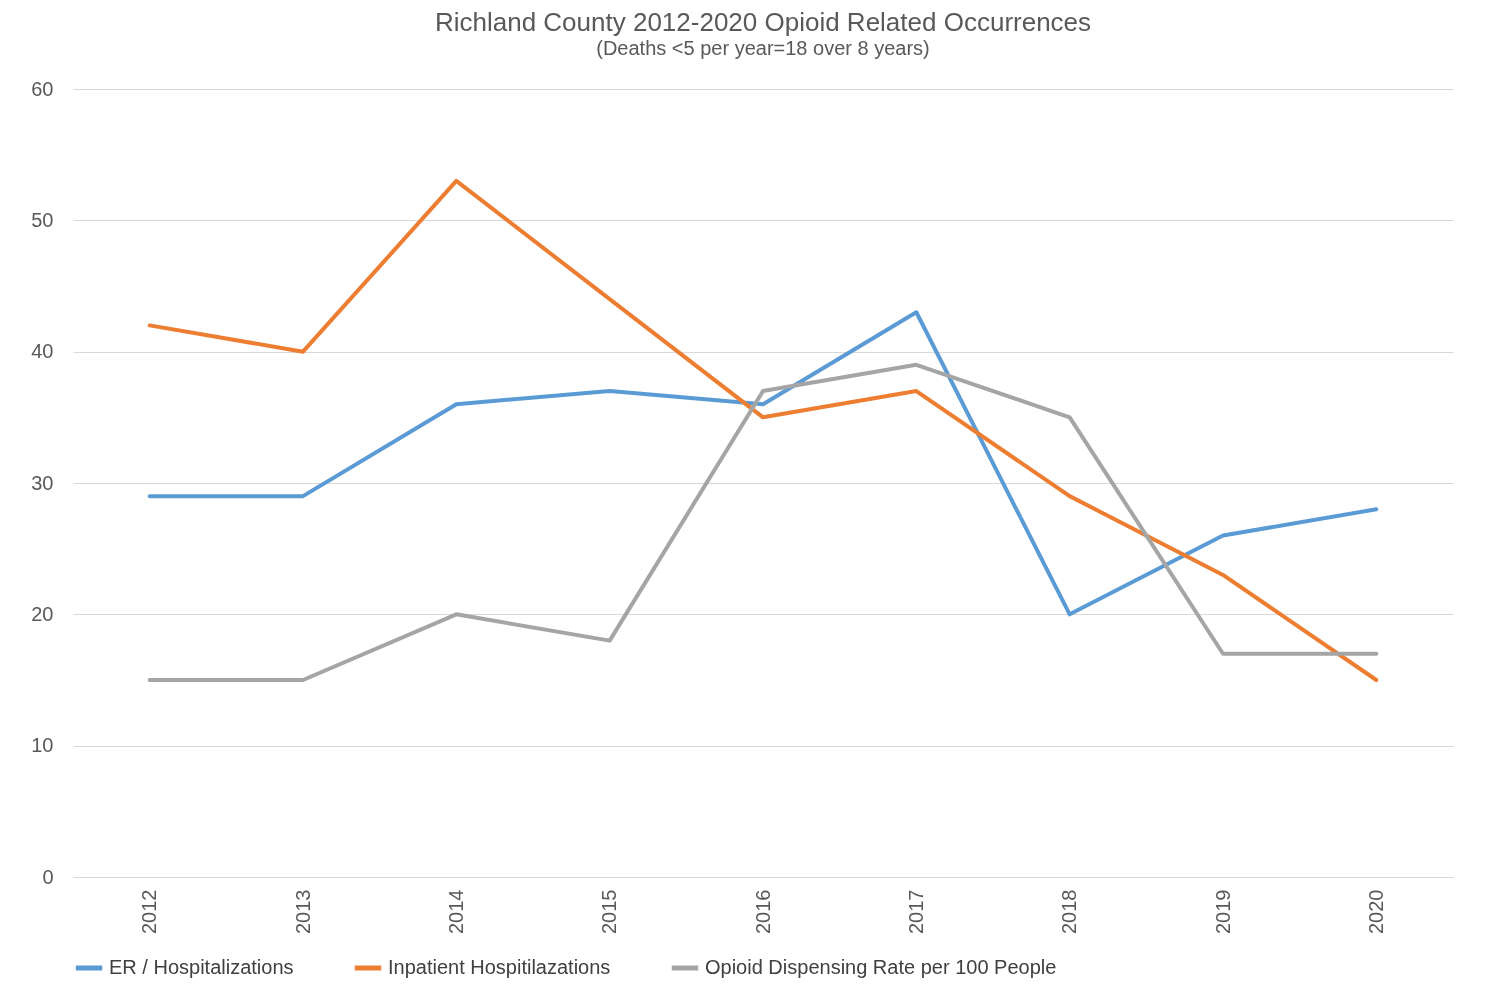 Image resolution: width=1486 pixels, height=1006 pixels. What do you see at coordinates (42, 745) in the screenshot?
I see `y-tick-label: 10` at bounding box center [42, 745].